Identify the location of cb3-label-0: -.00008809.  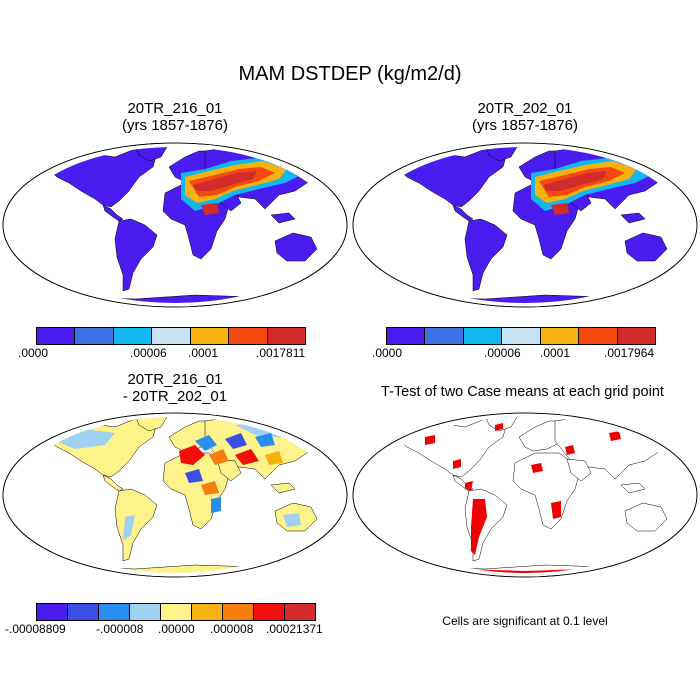
(35, 629).